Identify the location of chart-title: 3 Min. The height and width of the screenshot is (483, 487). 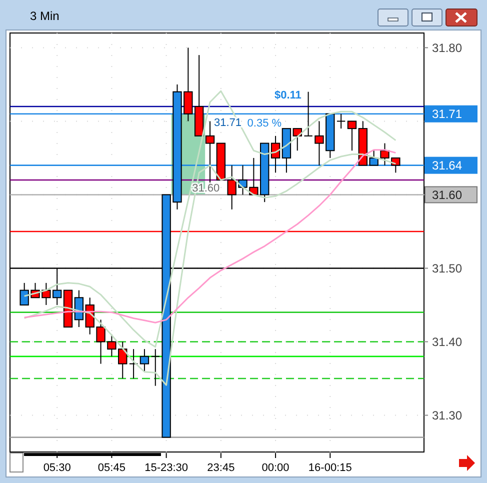
(45, 16).